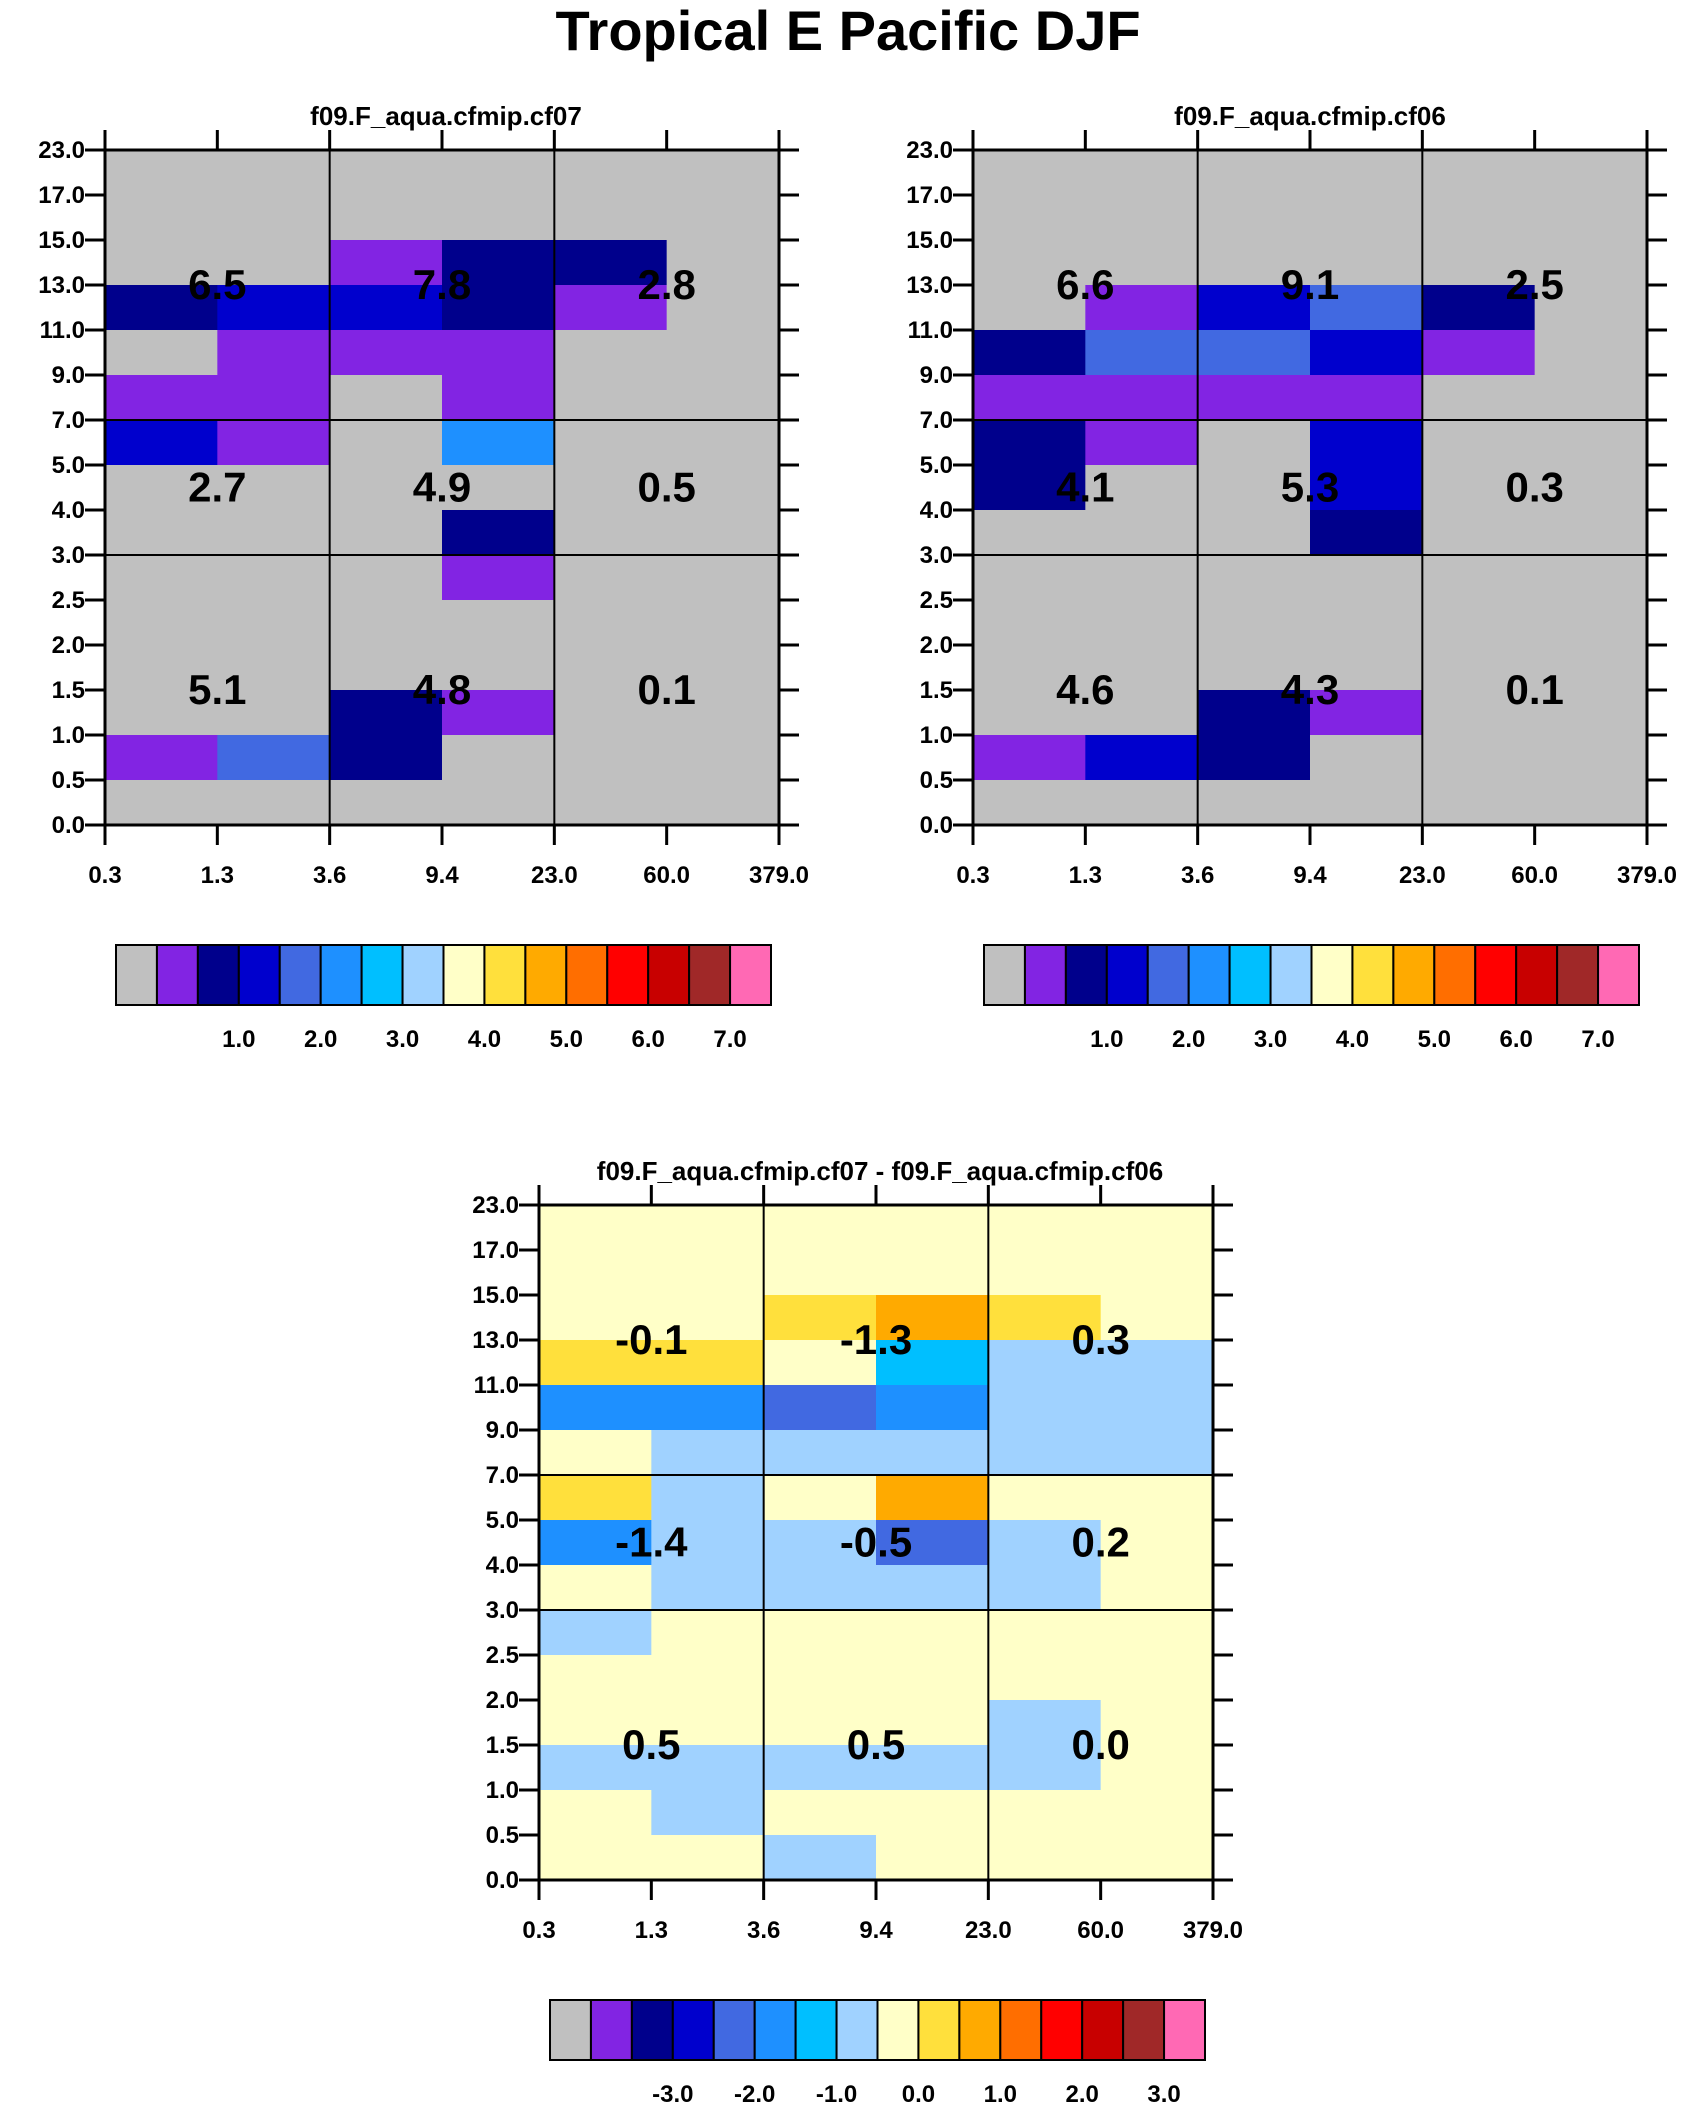 The height and width of the screenshot is (2109, 1696). I want to click on block-value-label: 5.1, so click(217, 689).